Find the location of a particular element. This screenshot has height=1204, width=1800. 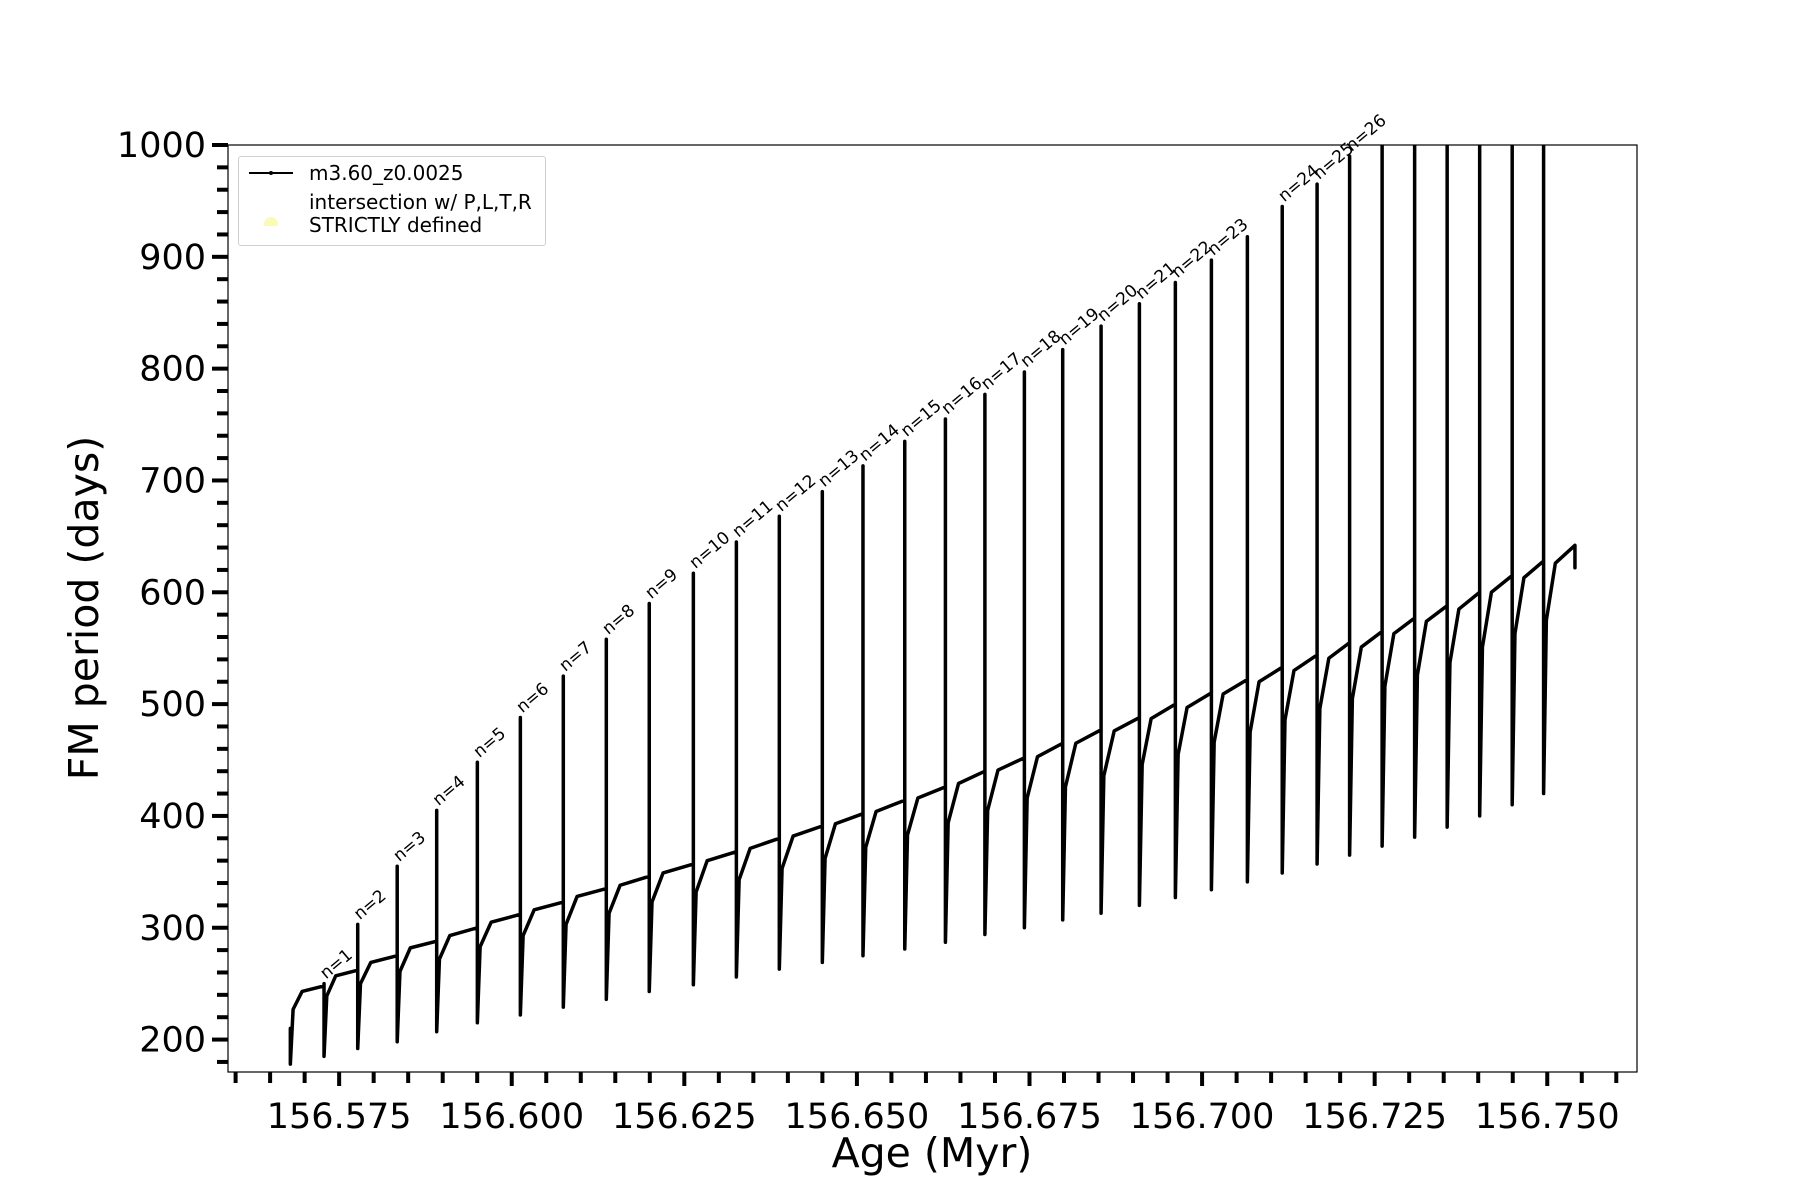

annotation: n=23 is located at coordinates (1228, 237).